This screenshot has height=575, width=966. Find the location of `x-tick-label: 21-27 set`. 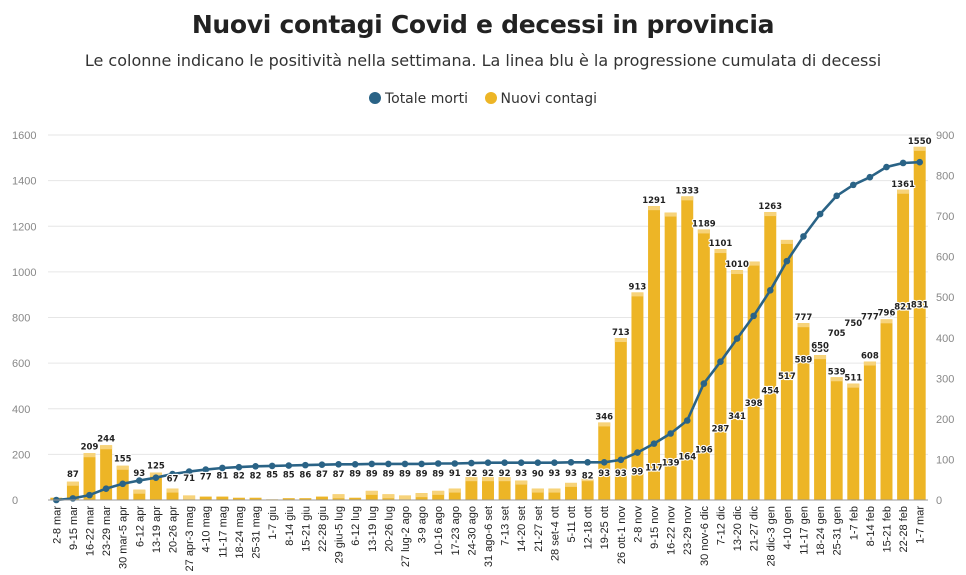

x-tick-label: 21-27 set is located at coordinates (539, 529).